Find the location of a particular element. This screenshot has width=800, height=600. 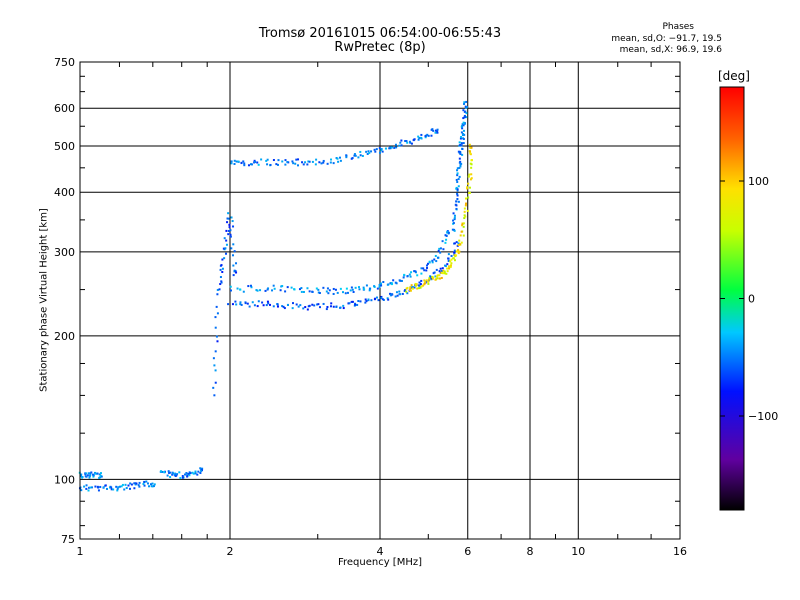

x-tick-label: 2 is located at coordinates (230, 551).